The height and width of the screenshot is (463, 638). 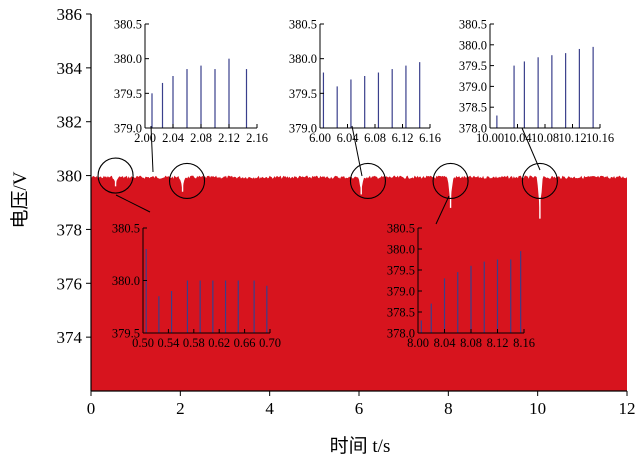 I want to click on inset-1-x-tick-label-4: 6.16, so click(x=430, y=138).